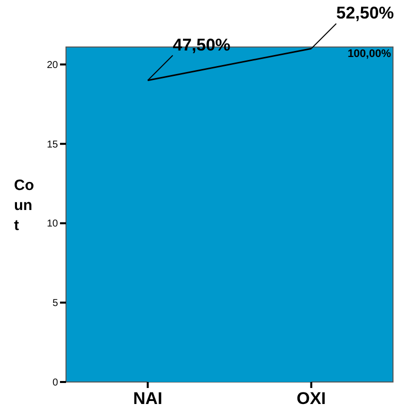  I want to click on y-tick-label: 15, so click(52, 144).